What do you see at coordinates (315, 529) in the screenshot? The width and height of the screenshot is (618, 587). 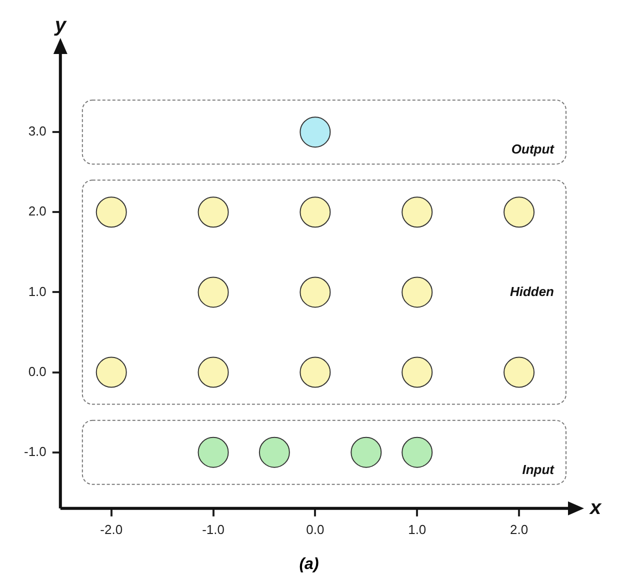 I see `x-tick-label: 0.0` at bounding box center [315, 529].